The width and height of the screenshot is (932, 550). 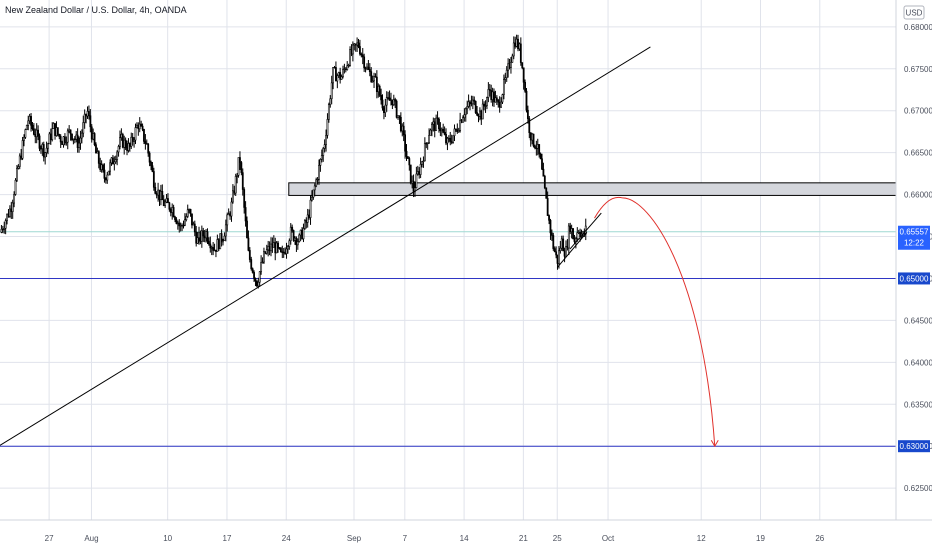 What do you see at coordinates (286, 538) in the screenshot?
I see `time-tick-label: 24` at bounding box center [286, 538].